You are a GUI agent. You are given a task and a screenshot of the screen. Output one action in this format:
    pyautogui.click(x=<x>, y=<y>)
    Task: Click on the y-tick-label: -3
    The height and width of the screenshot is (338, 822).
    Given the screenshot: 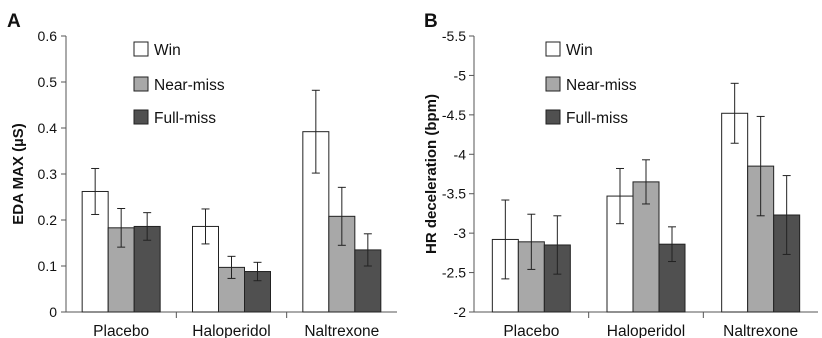 What is the action you would take?
    pyautogui.click(x=460, y=233)
    